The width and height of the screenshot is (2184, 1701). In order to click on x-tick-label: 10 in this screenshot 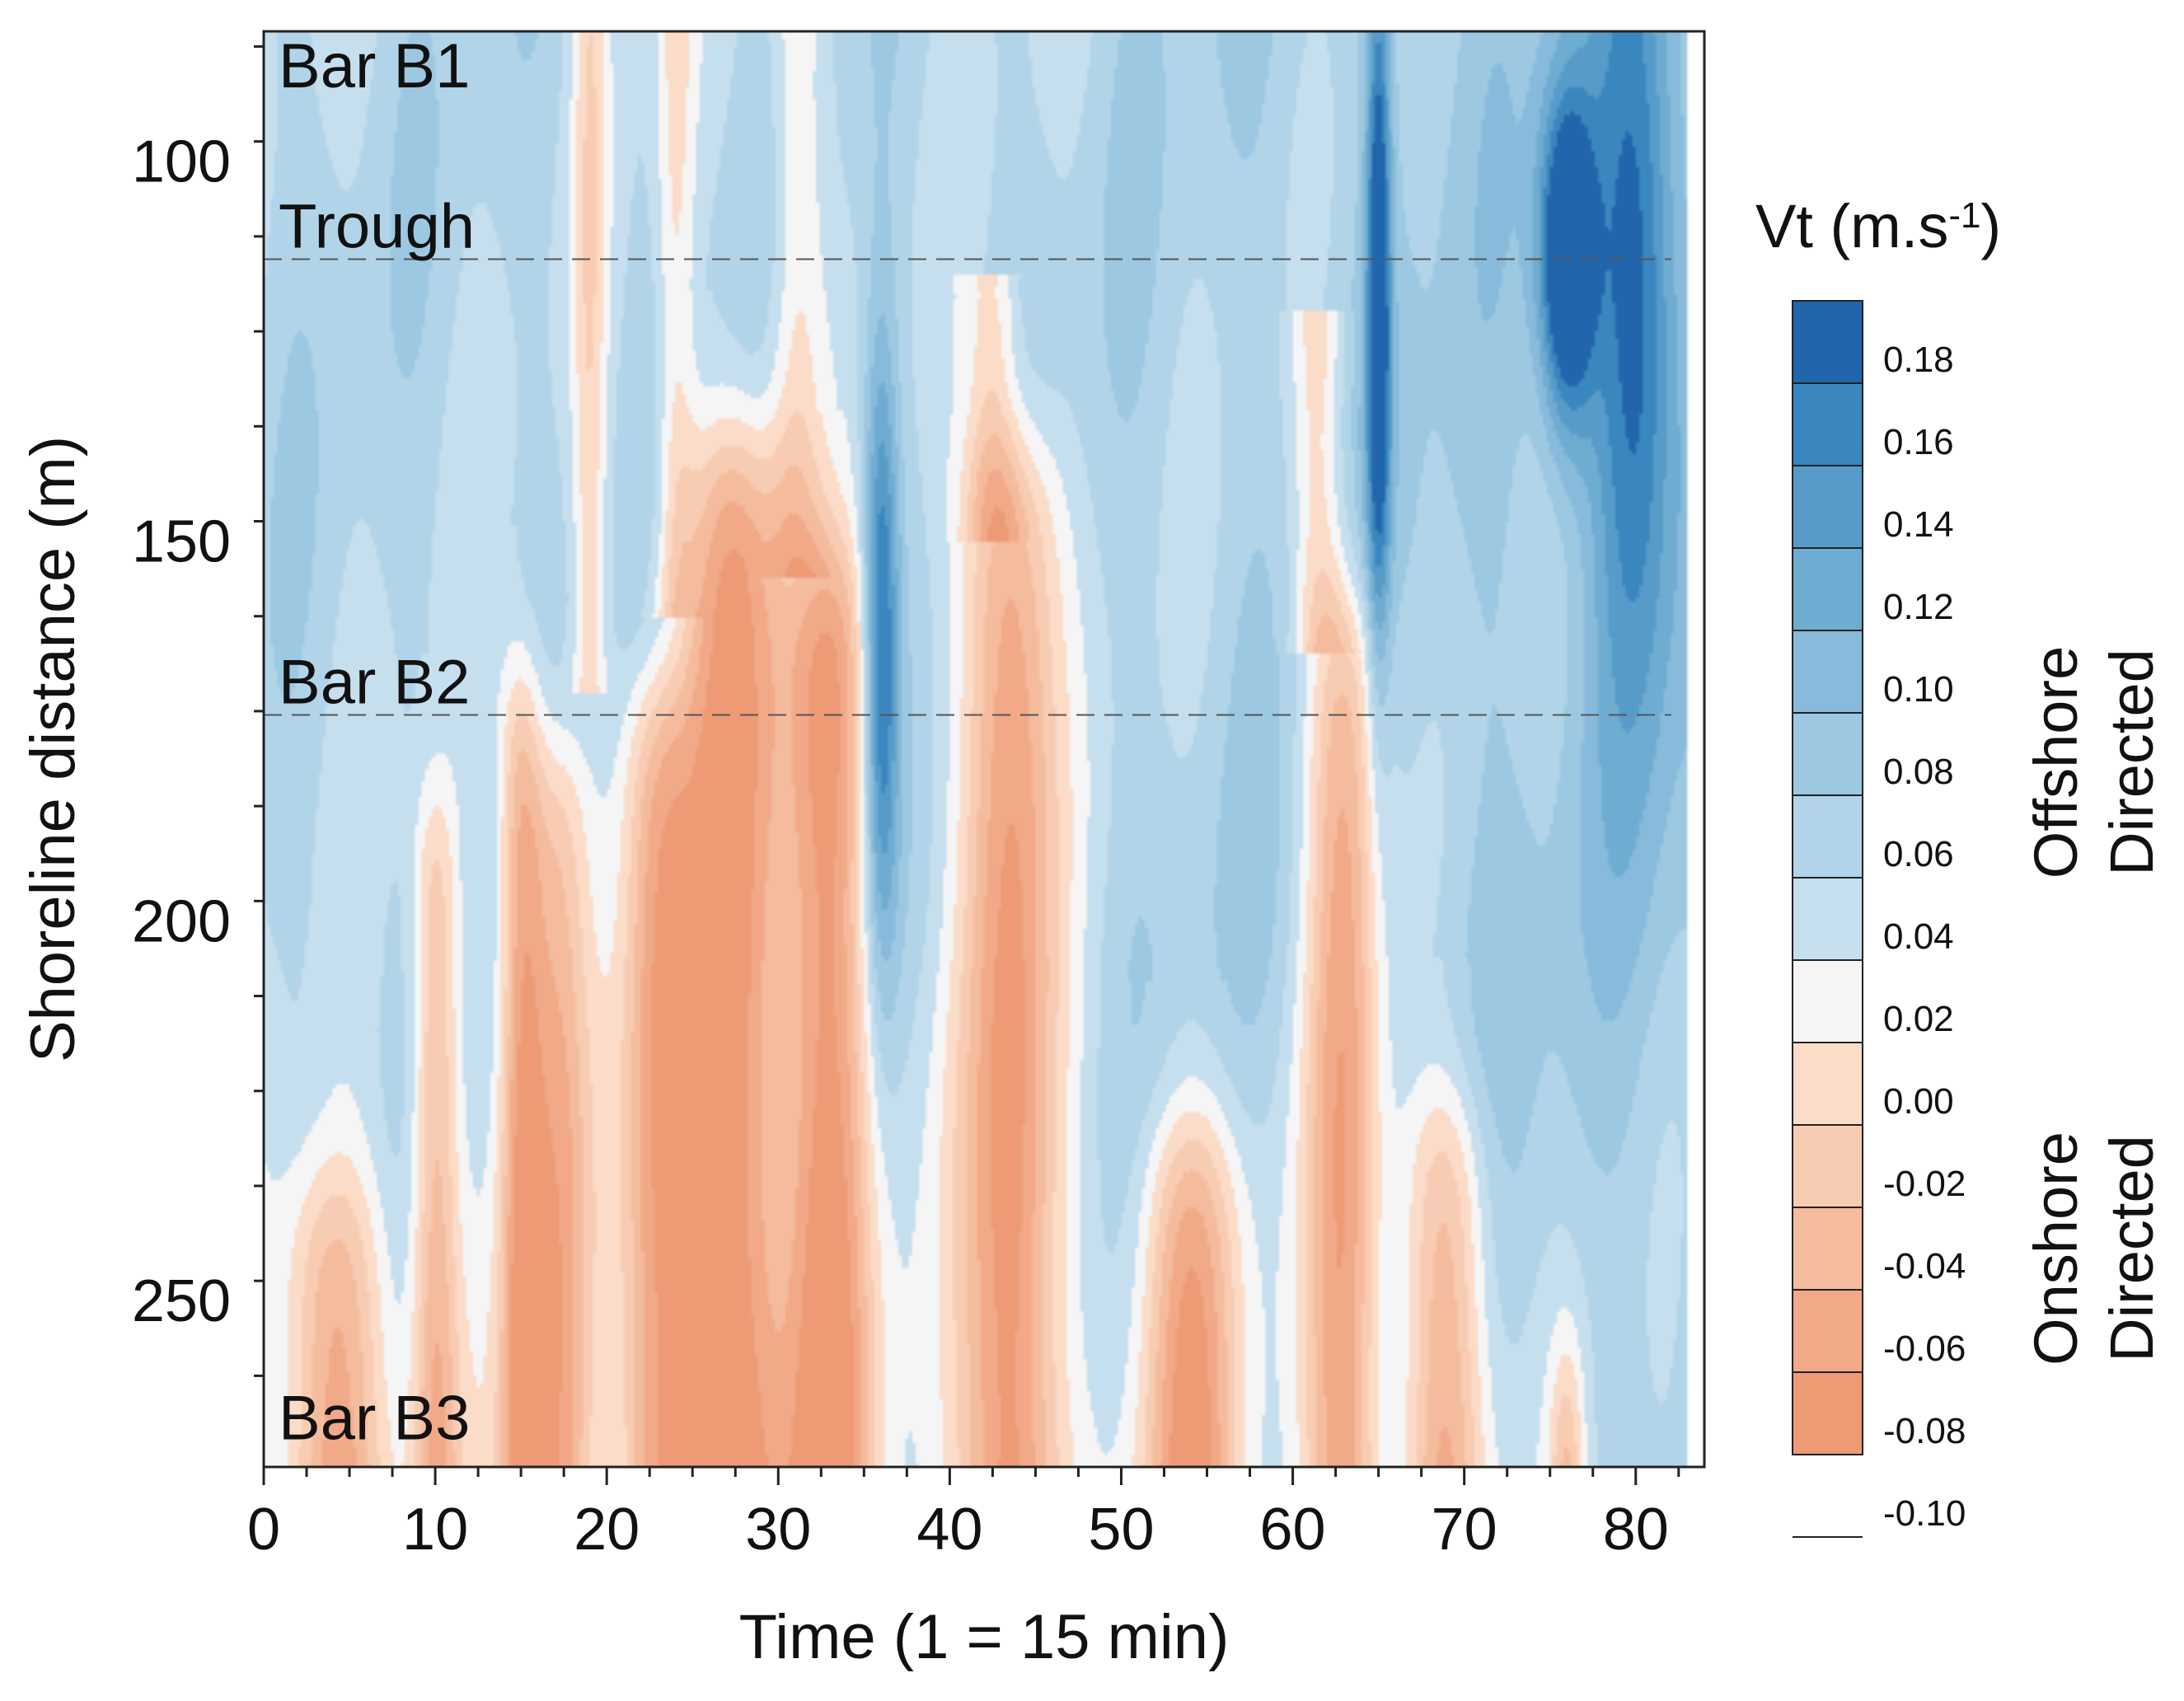, I will do `click(435, 1530)`.